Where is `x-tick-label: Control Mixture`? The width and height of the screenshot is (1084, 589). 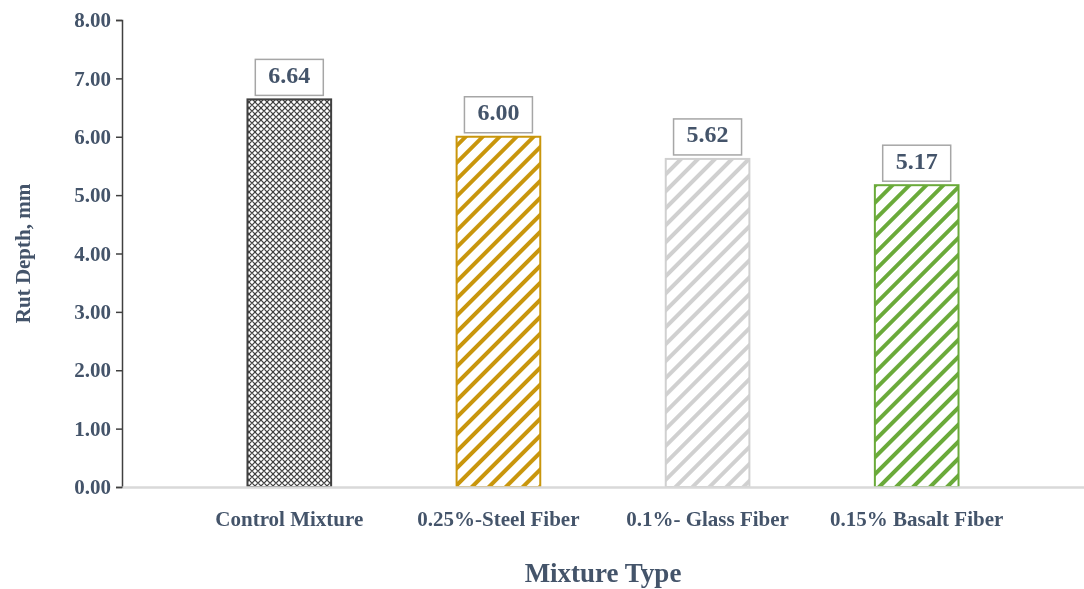
x-tick-label: Control Mixture is located at coordinates (289, 518).